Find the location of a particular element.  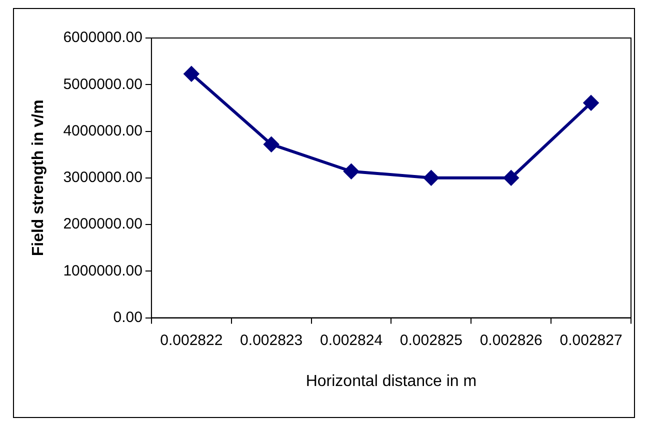

y-tick-label: 2000000.00 is located at coordinates (102, 224).